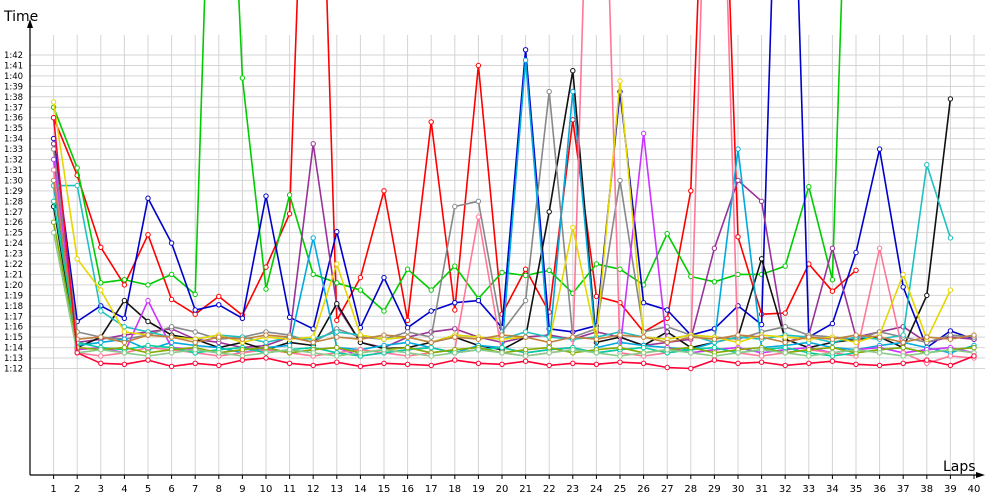 The height and width of the screenshot is (500, 1000). Describe the element at coordinates (219, 489) in the screenshot. I see `x-tick-label: 8` at that location.